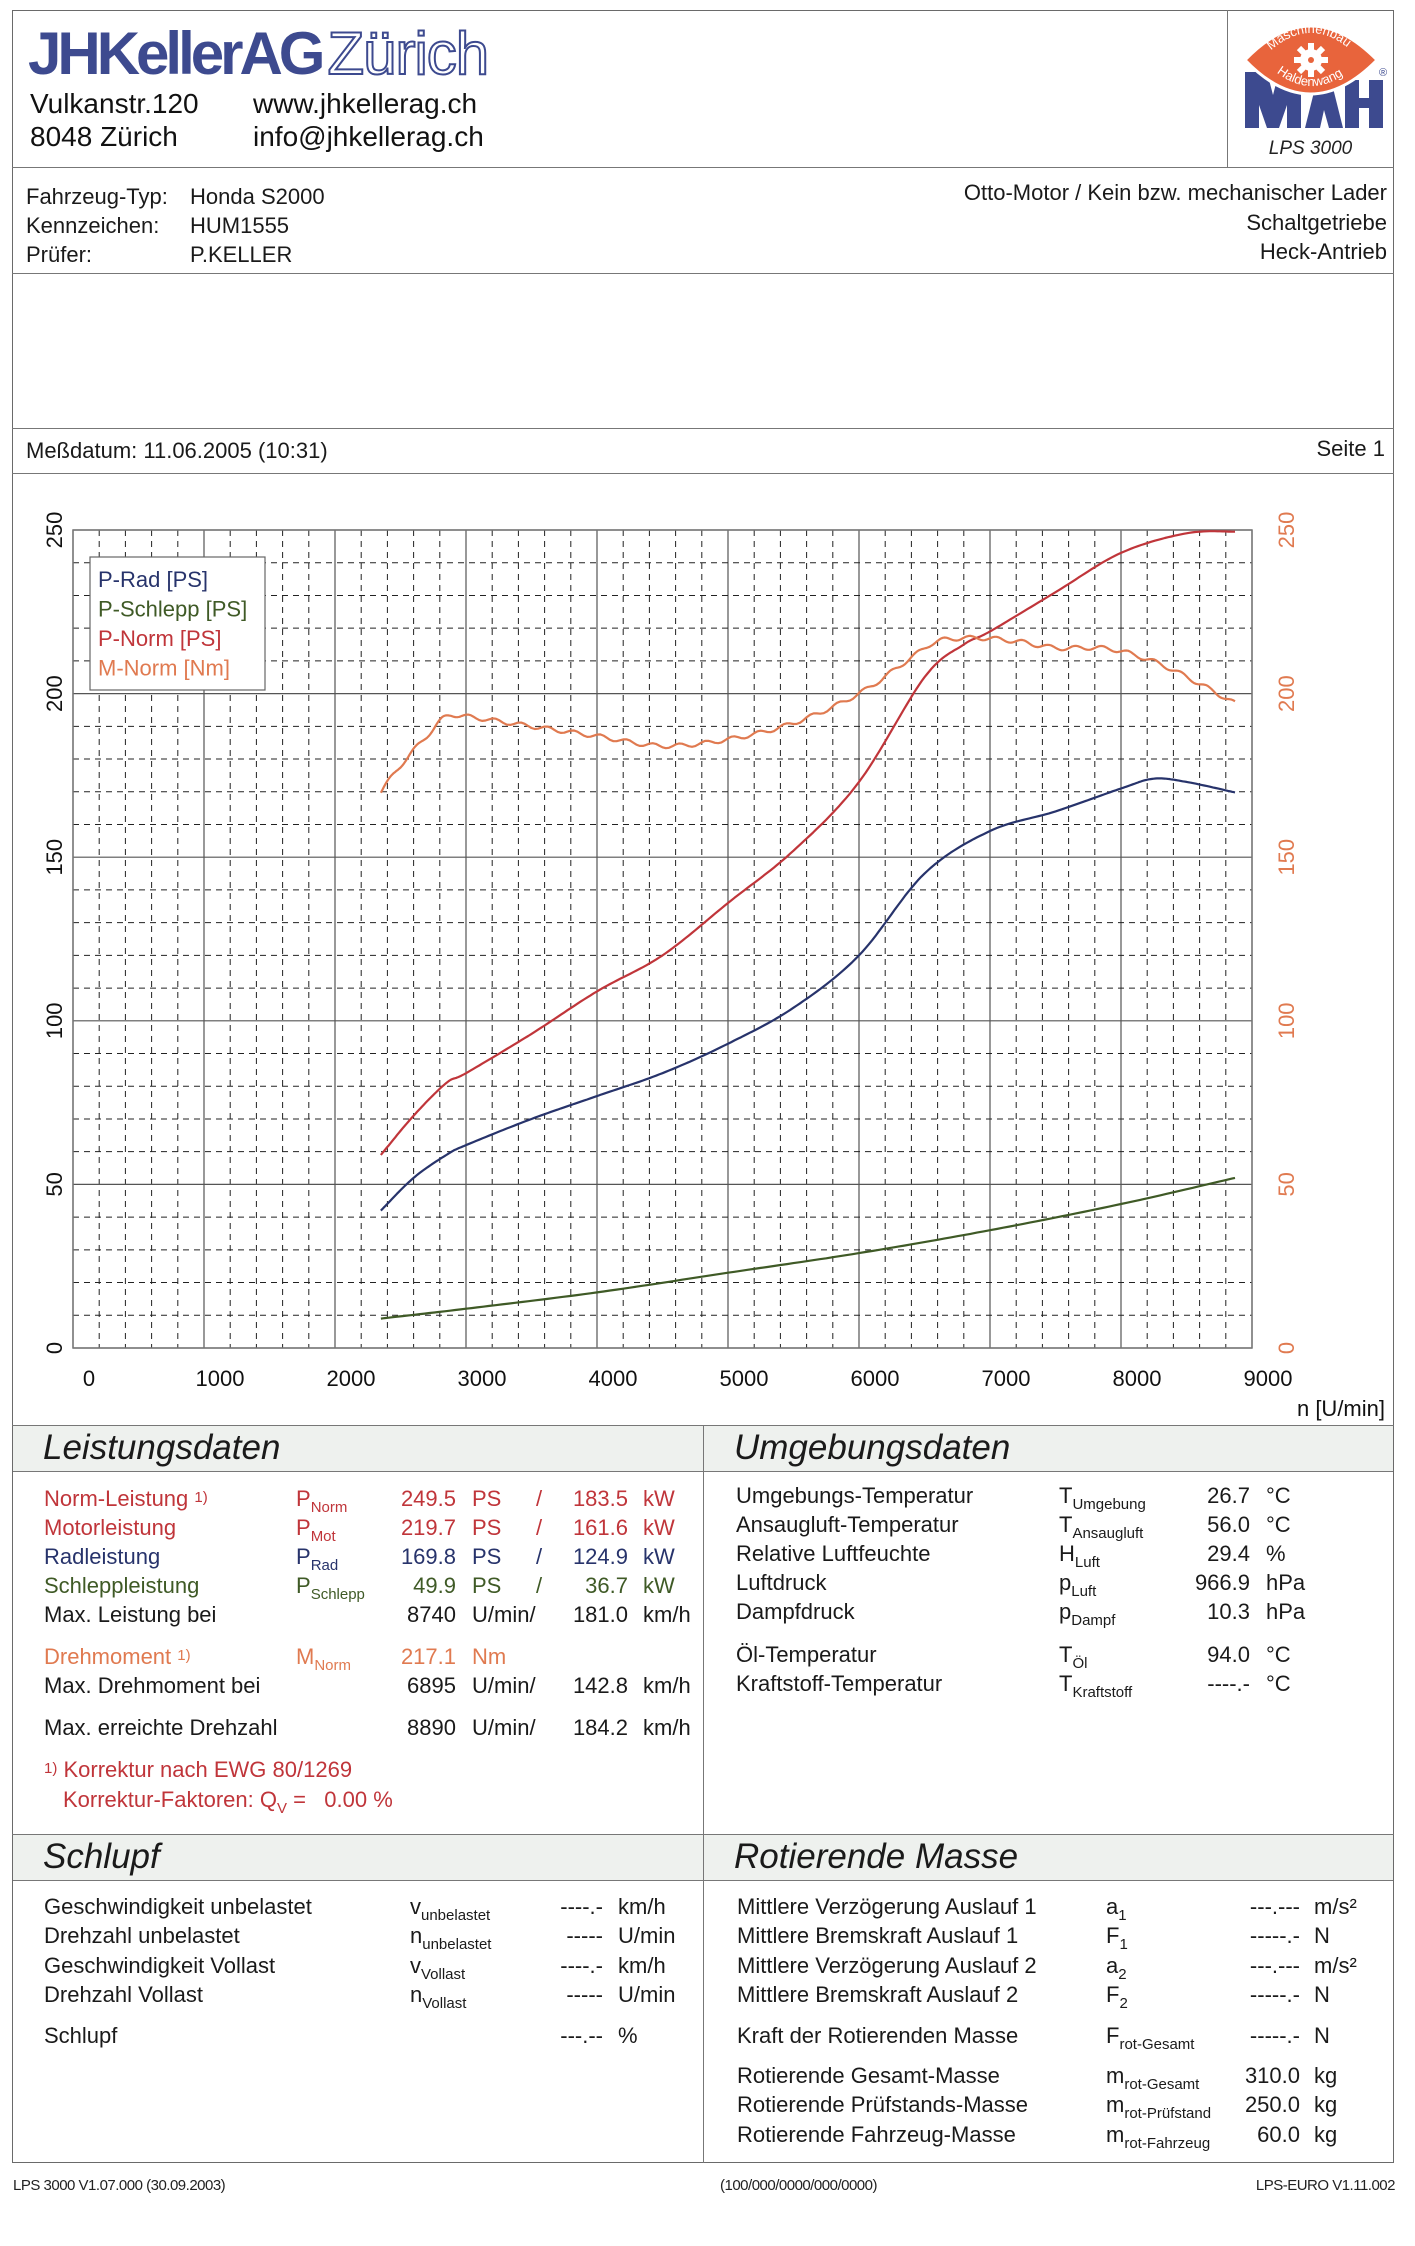 The width and height of the screenshot is (1415, 2246). Describe the element at coordinates (81, 2035) in the screenshot. I see `row-label: Schlupf` at that location.